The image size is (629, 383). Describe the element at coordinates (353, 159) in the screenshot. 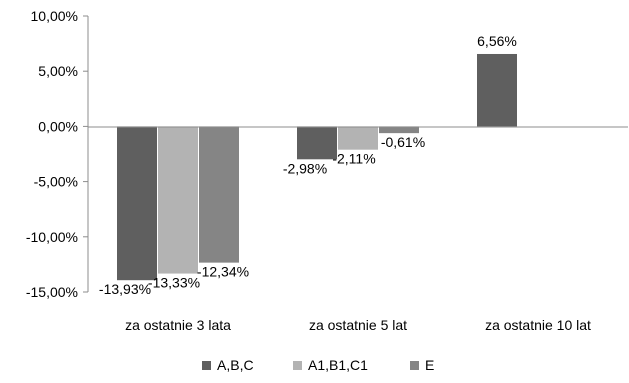

I see `data-label: -2,11%` at that location.